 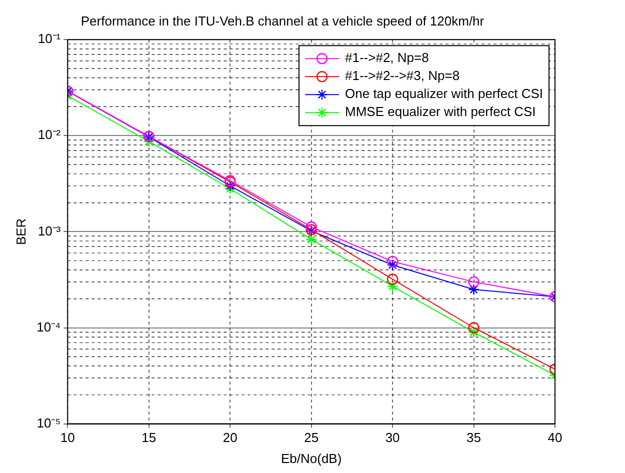 What do you see at coordinates (50, 230) in the screenshot?
I see `y-tick-label: 10⁻³` at bounding box center [50, 230].